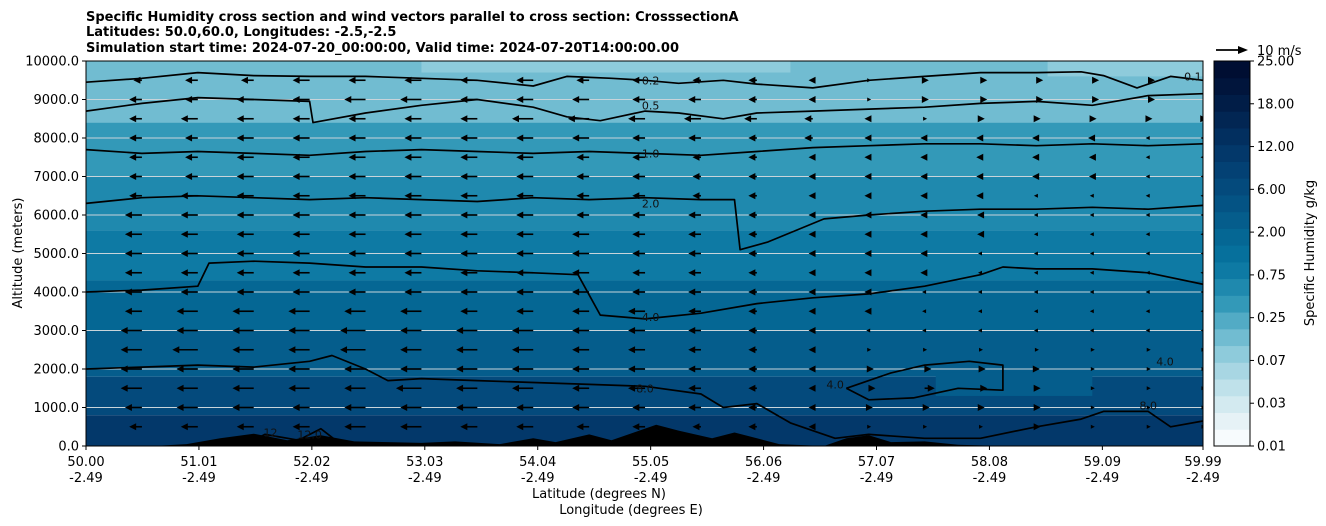 This screenshot has width=1326, height=526. What do you see at coordinates (631, 510) in the screenshot?
I see `x-axis-label-longitude: Longitude (degrees E)` at bounding box center [631, 510].